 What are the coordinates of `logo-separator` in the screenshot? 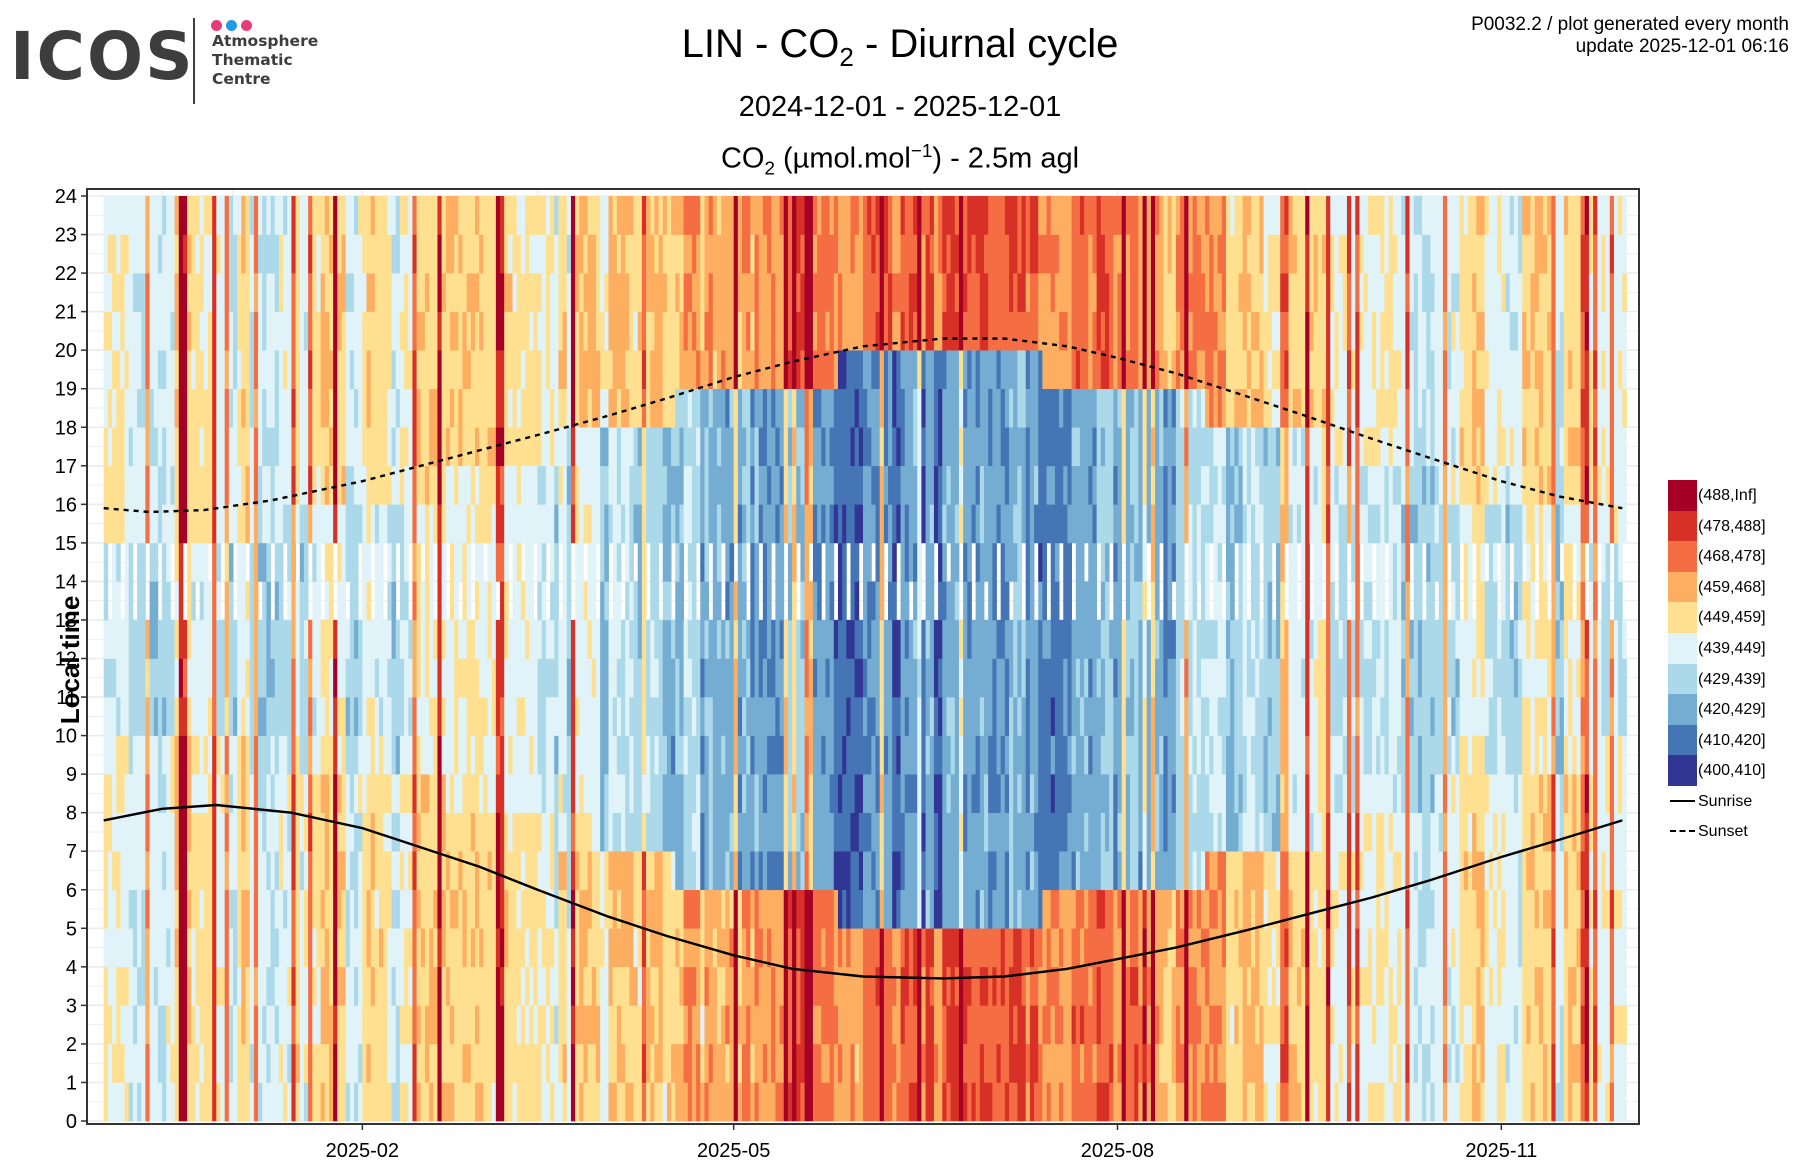 It's located at (194, 61).